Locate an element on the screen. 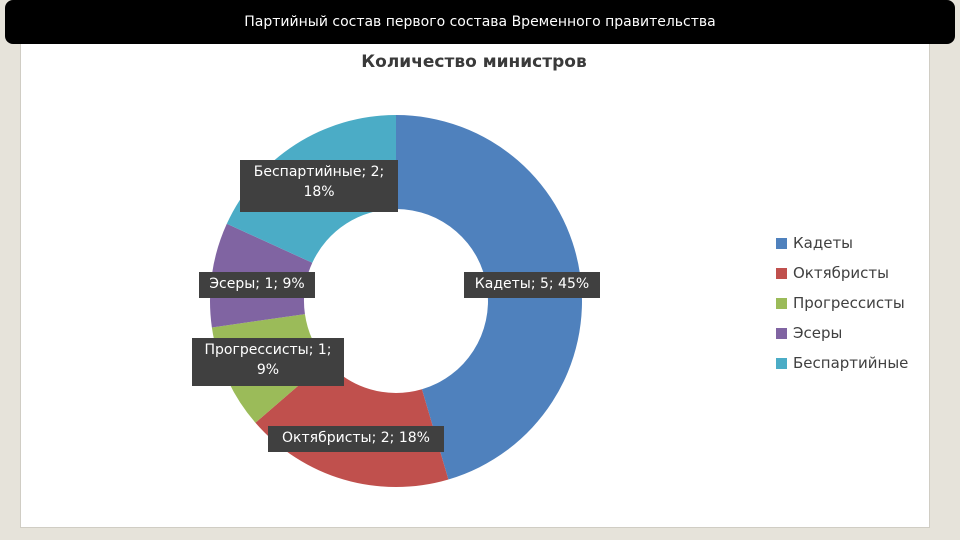  data-label-progressisty: Прогрессисты; 1; 9% is located at coordinates (268, 362).